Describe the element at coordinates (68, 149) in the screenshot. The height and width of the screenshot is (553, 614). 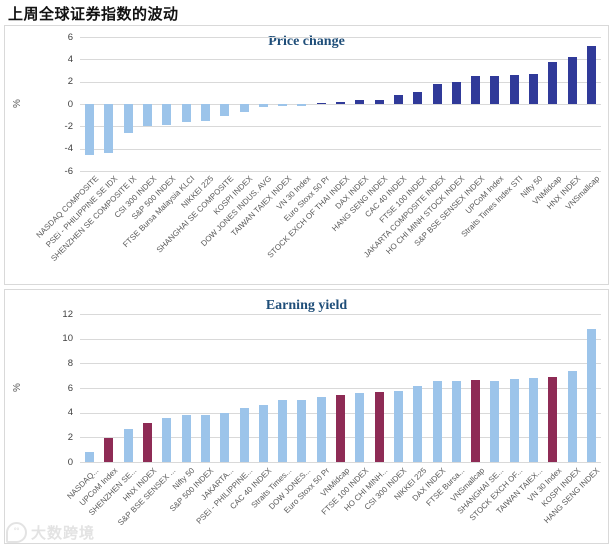
I see `y-axis-tick-label: -4` at that location.